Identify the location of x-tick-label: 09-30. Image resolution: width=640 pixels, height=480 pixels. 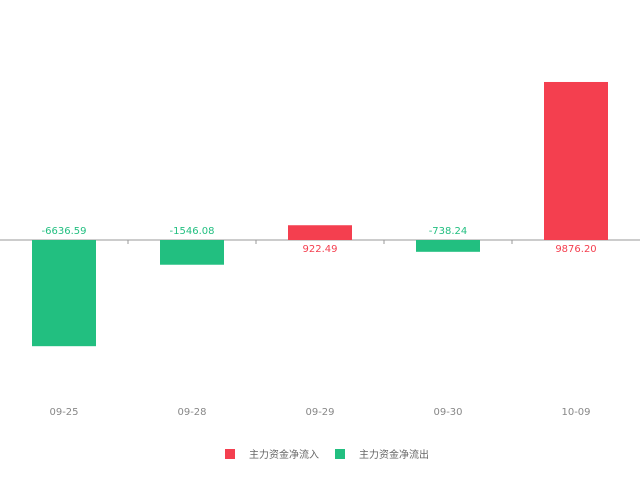
(447, 412).